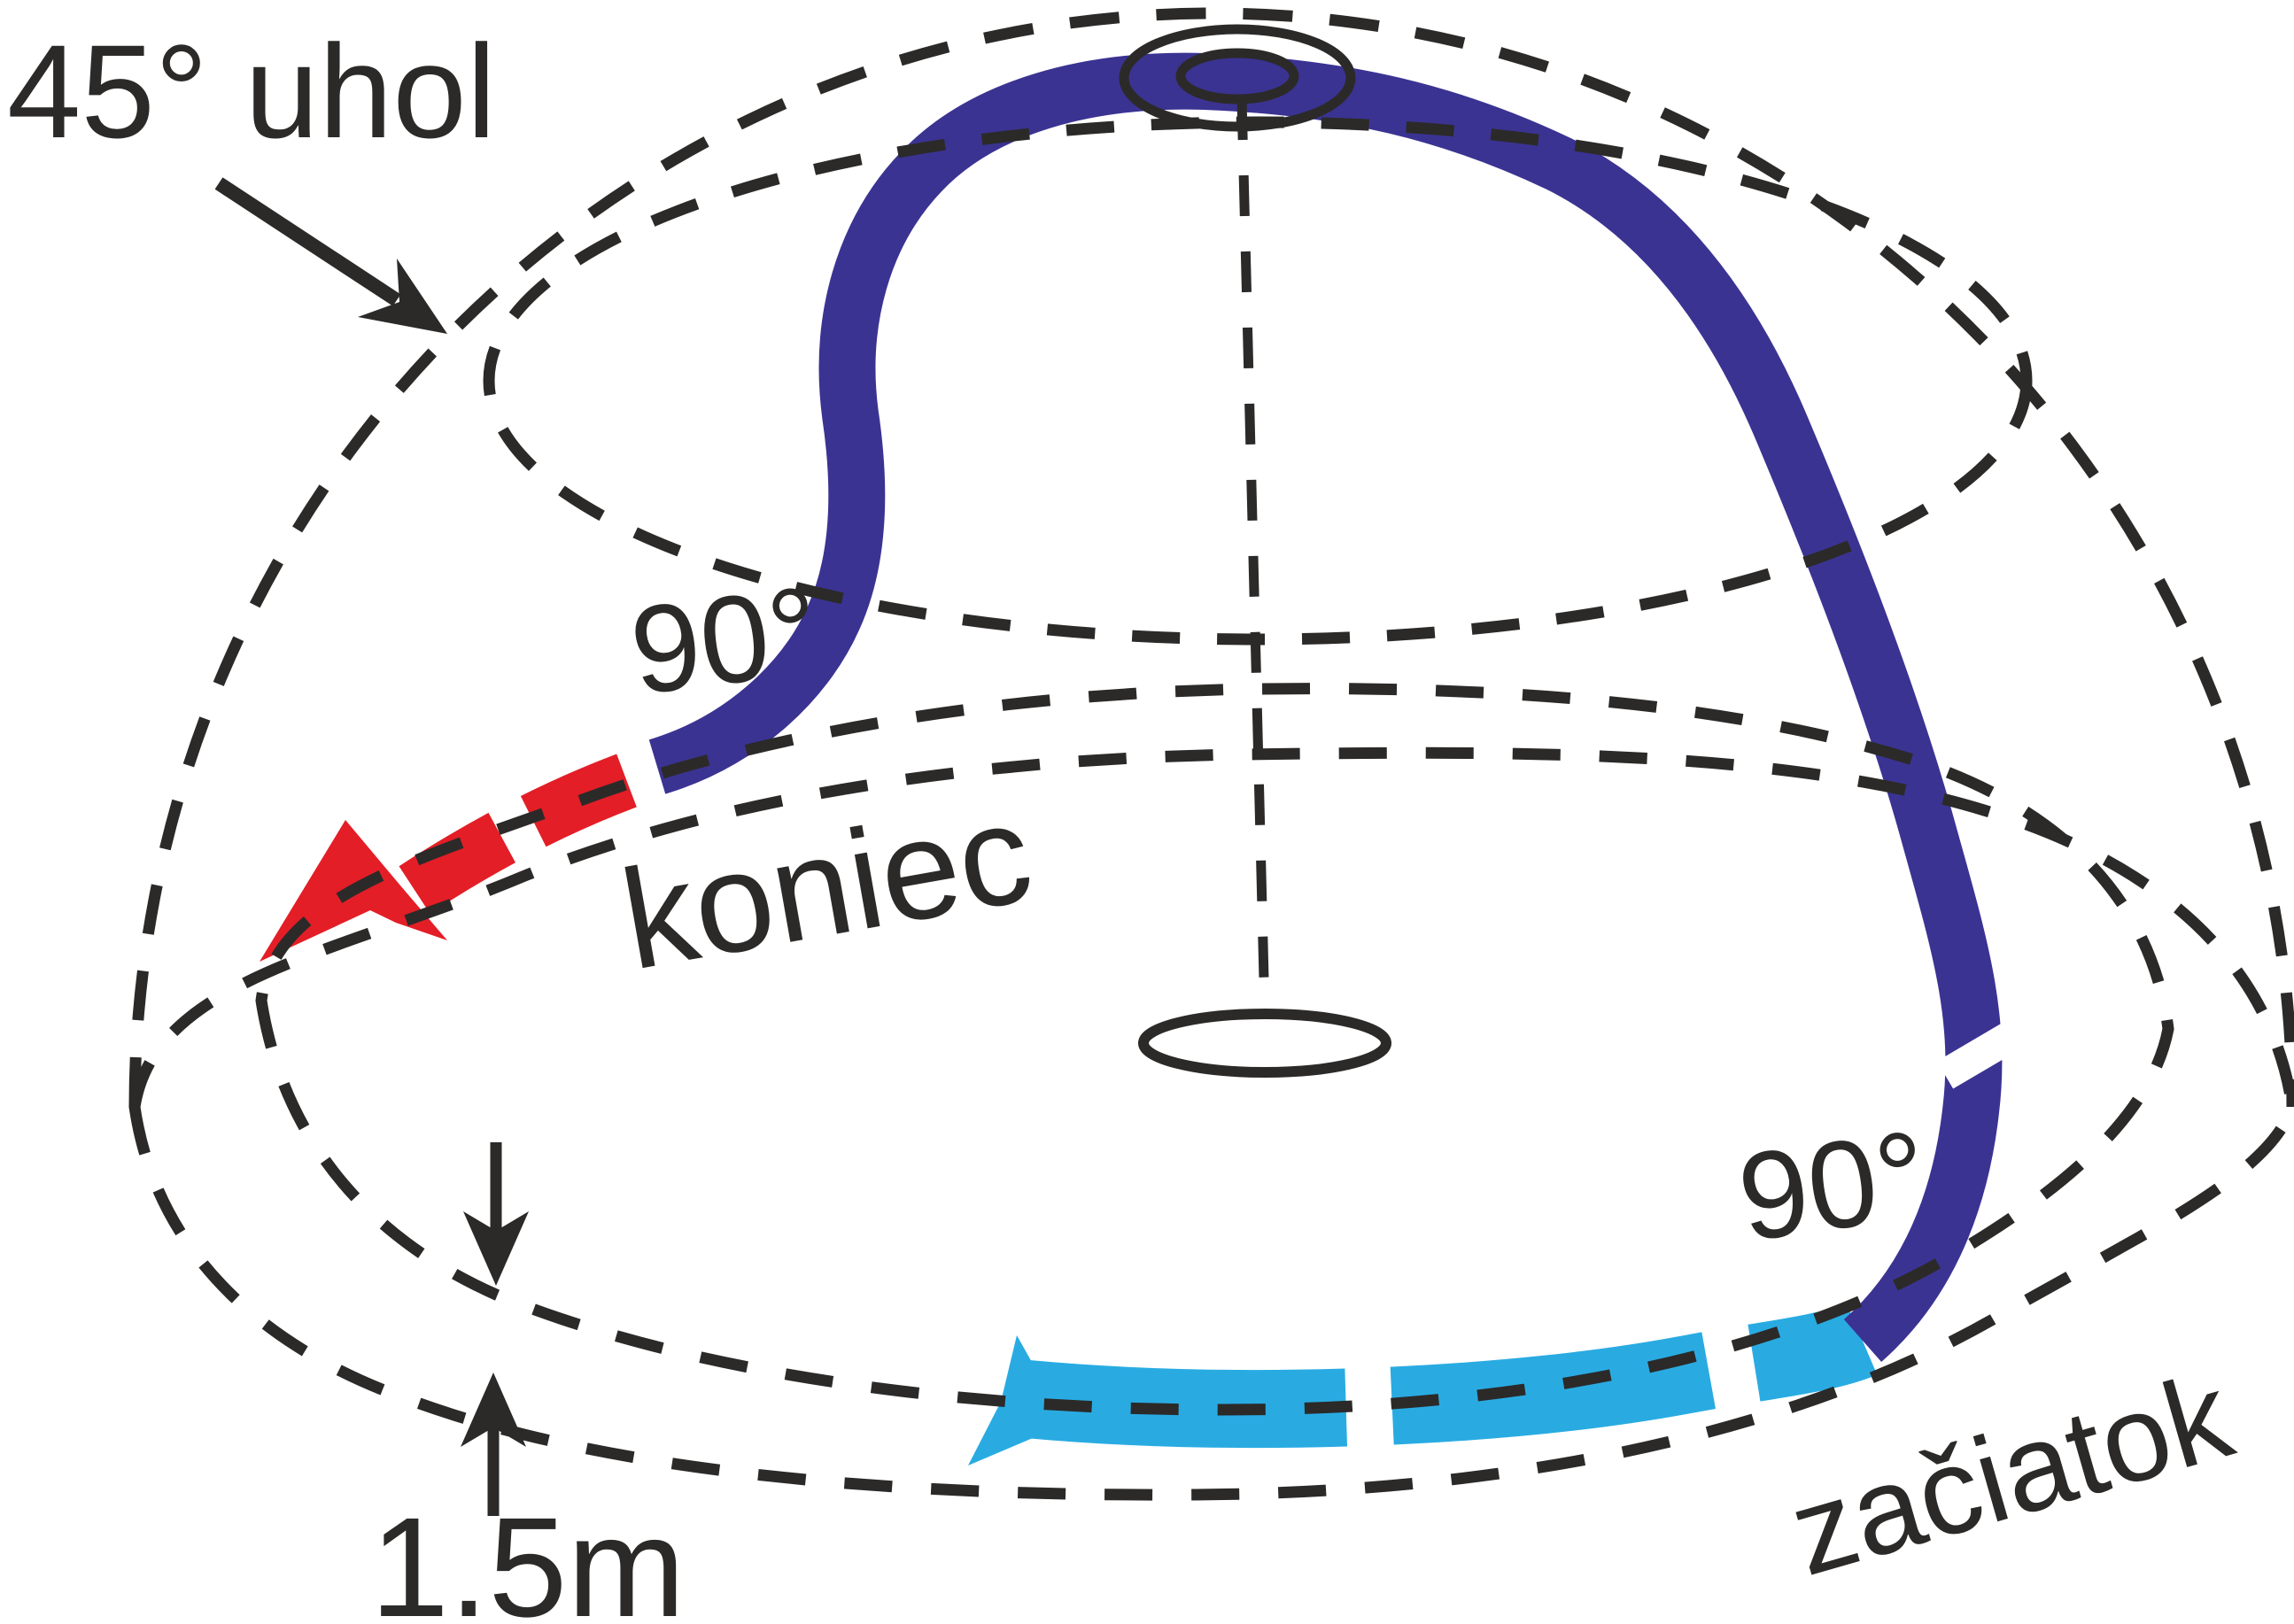  What do you see at coordinates (307, 242) in the screenshot?
I see `annotation-arrow-shaft` at bounding box center [307, 242].